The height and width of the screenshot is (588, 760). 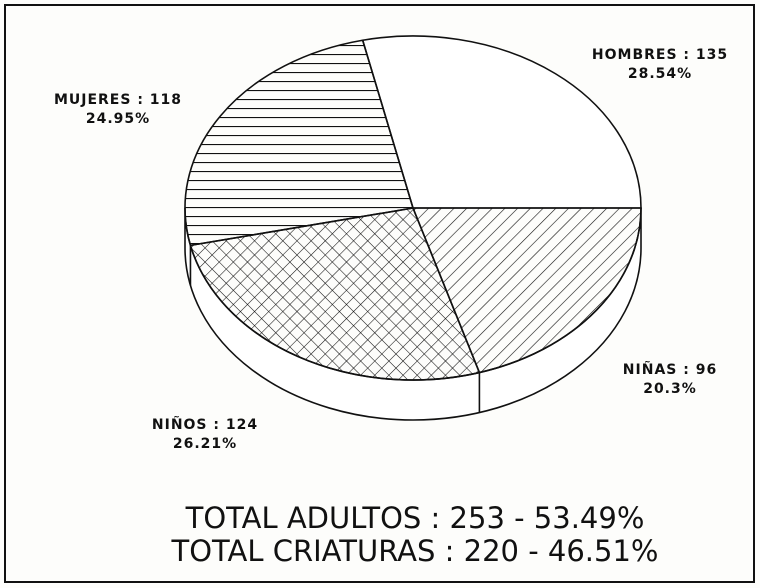 What do you see at coordinates (118, 119) in the screenshot?
I see `slice-percent: 24.95%` at bounding box center [118, 119].